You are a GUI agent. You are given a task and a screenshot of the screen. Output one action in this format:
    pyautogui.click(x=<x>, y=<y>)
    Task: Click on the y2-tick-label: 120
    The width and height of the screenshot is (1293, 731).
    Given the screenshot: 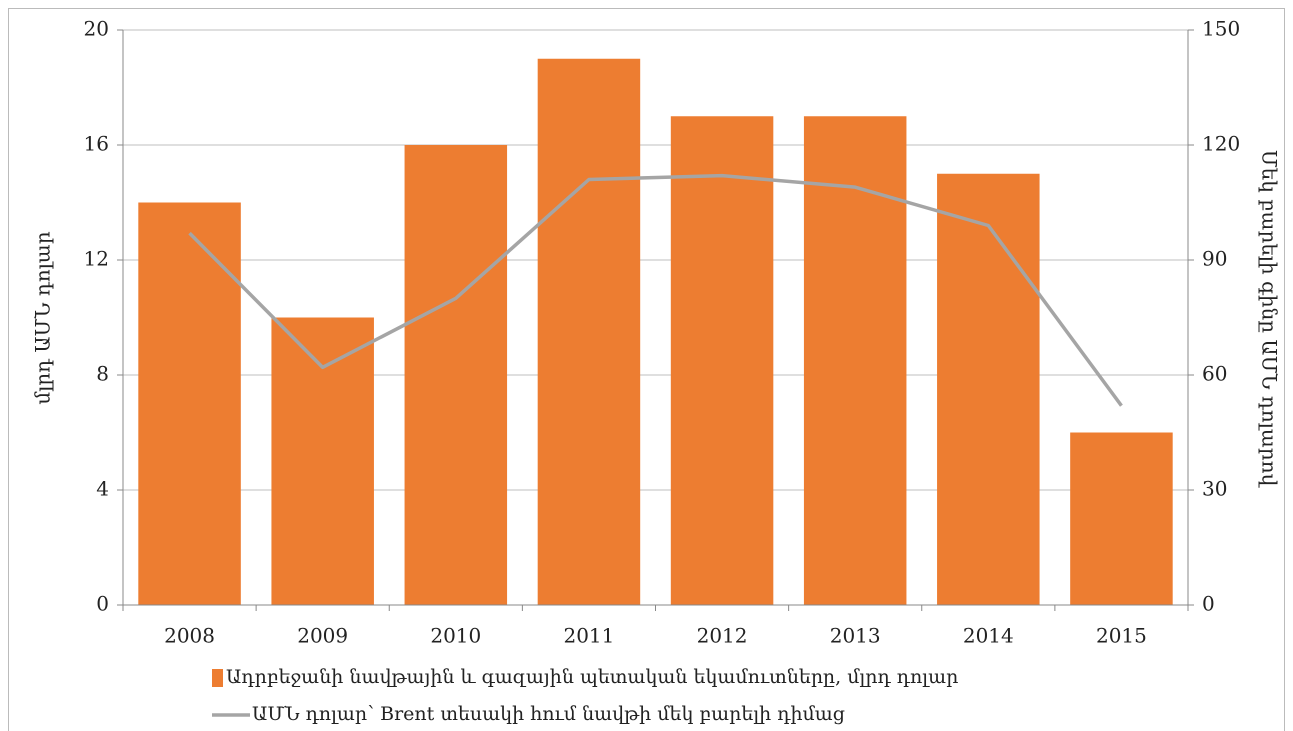 What is the action you would take?
    pyautogui.click(x=1221, y=144)
    